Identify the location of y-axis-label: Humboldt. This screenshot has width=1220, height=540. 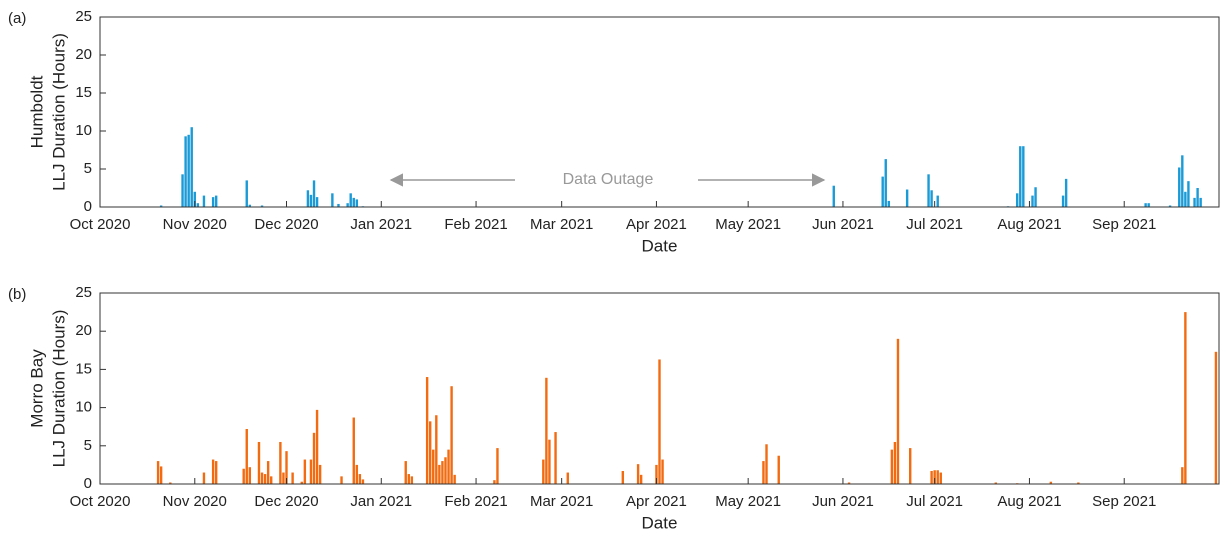
(36, 111).